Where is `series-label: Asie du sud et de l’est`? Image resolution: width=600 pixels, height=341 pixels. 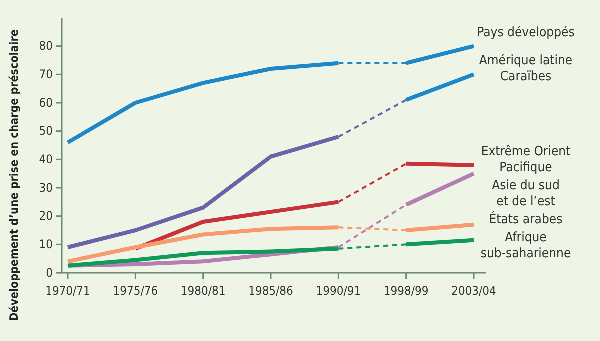
series-label: Asie du sud et de l’est is located at coordinates (526, 194).